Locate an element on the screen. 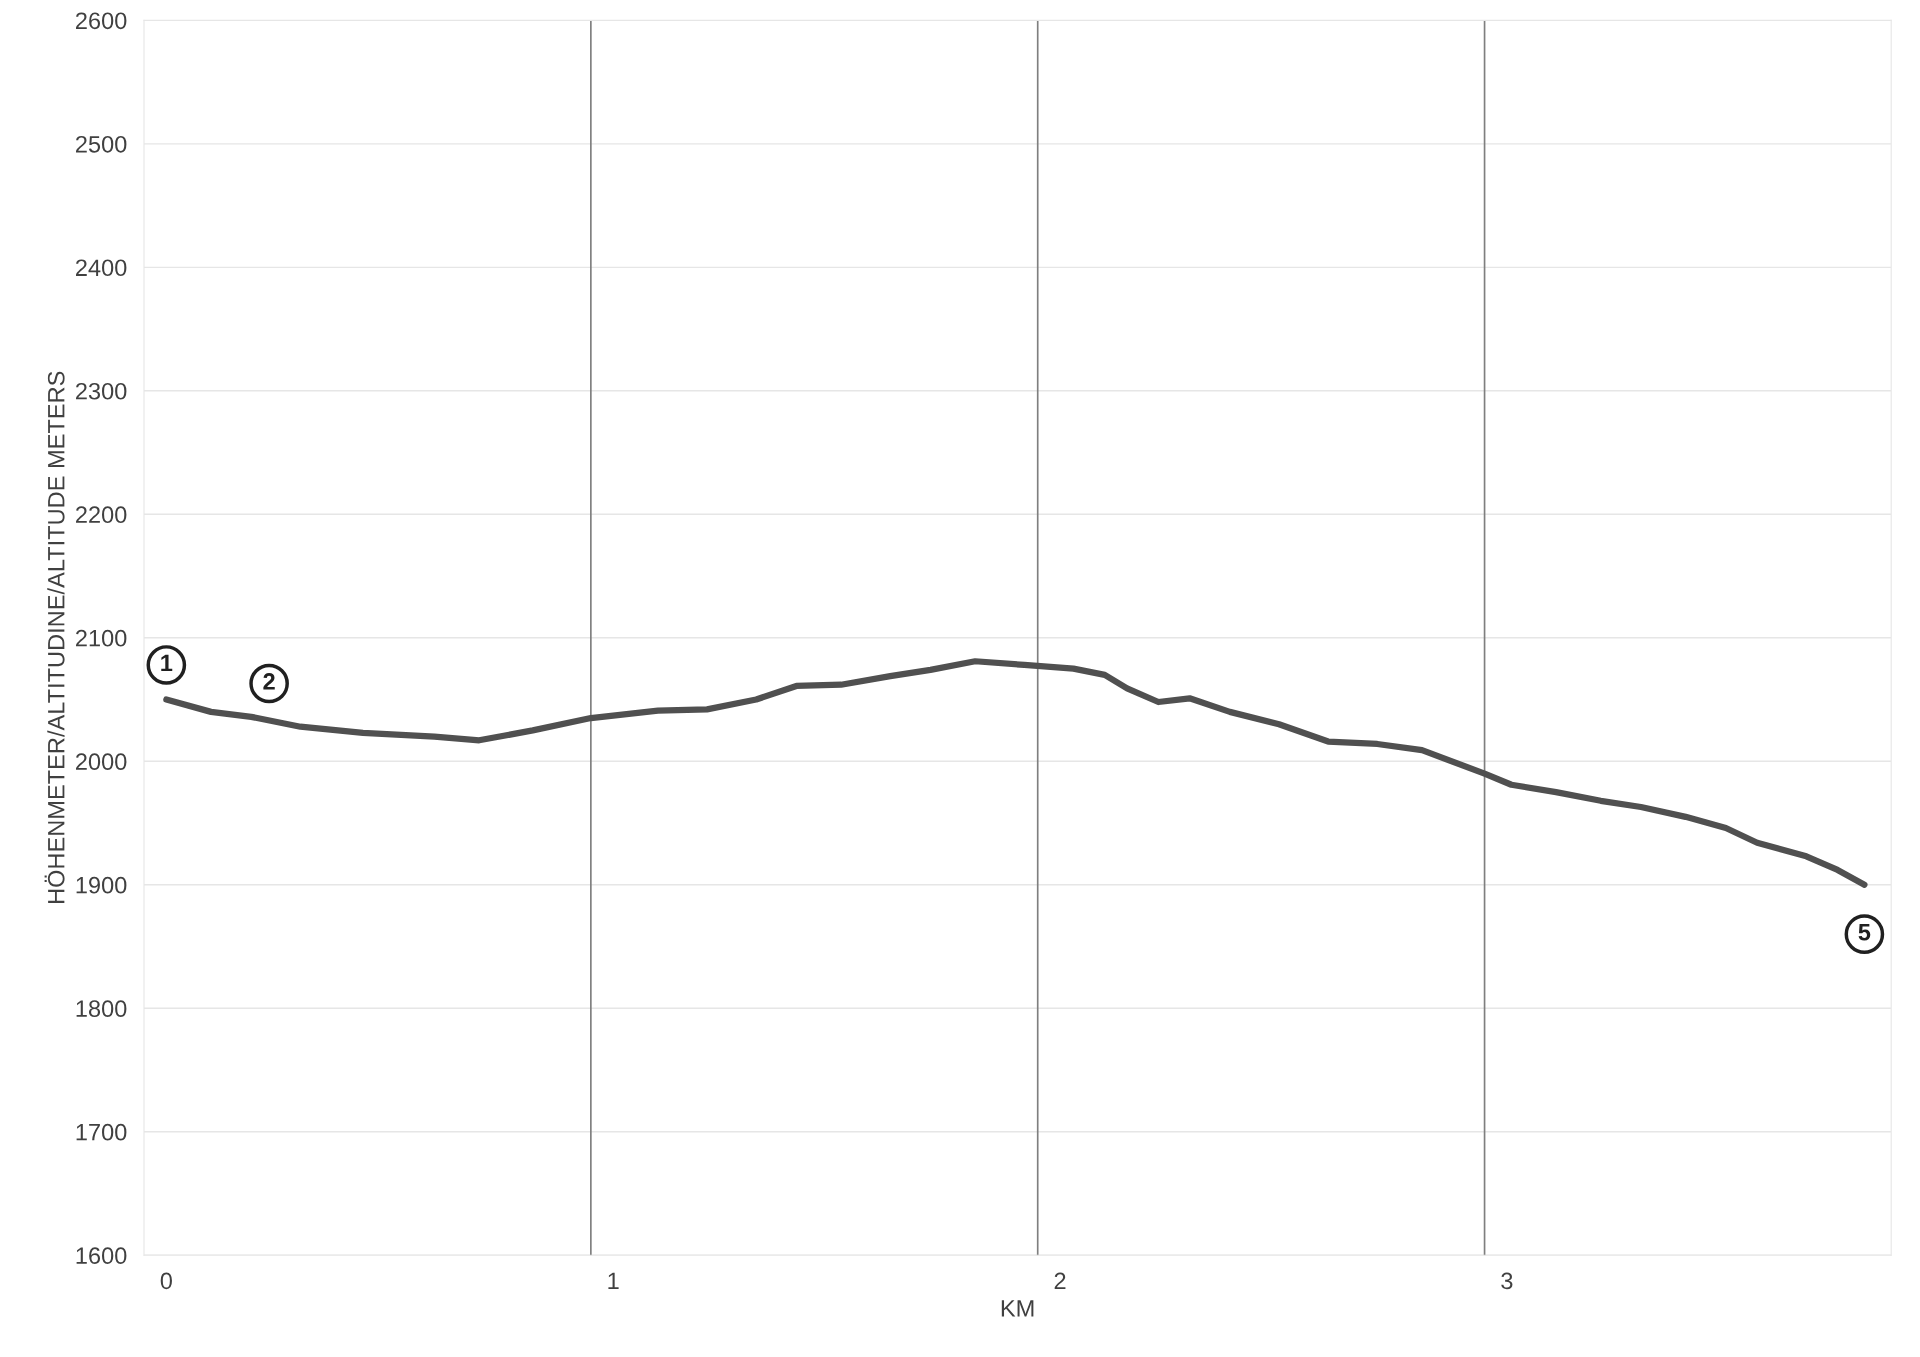 This screenshot has width=1920, height=1357. x-tick-label: 1 is located at coordinates (613, 1280).